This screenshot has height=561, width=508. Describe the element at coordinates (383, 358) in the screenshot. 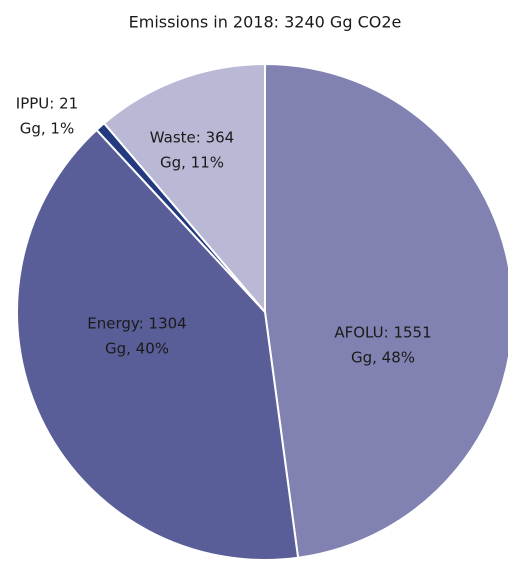

I see `slice-label: Gg, 48%` at that location.